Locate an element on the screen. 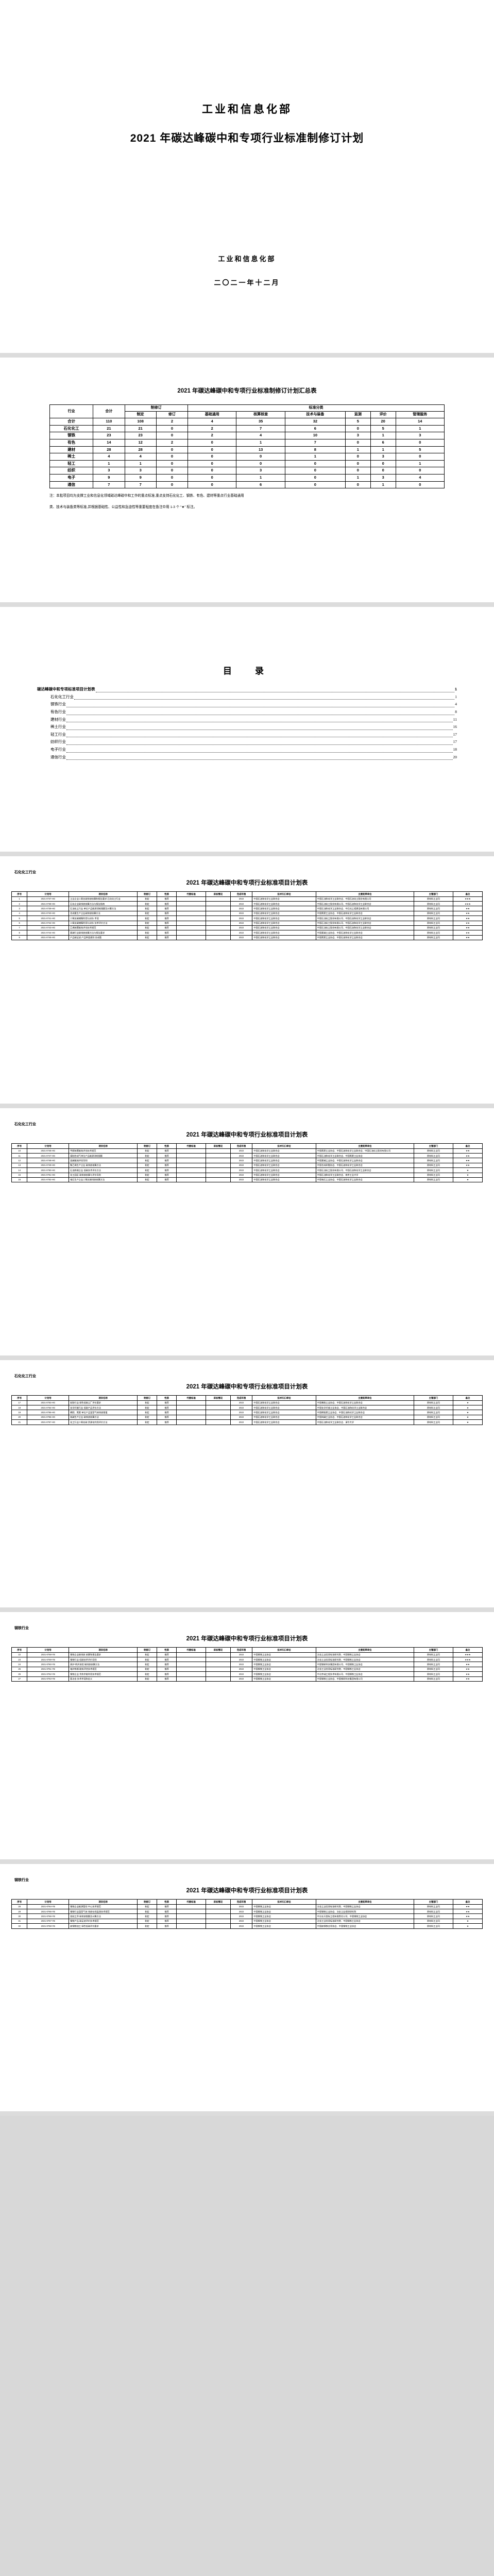  summary-cell-manage: 4 is located at coordinates (420, 478).